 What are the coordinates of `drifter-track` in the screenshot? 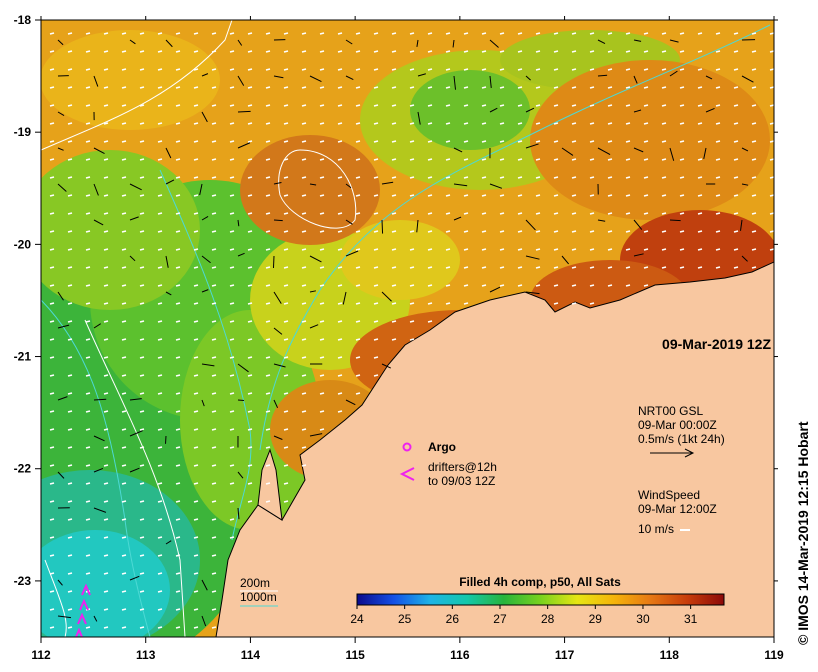 It's located at (86, 589).